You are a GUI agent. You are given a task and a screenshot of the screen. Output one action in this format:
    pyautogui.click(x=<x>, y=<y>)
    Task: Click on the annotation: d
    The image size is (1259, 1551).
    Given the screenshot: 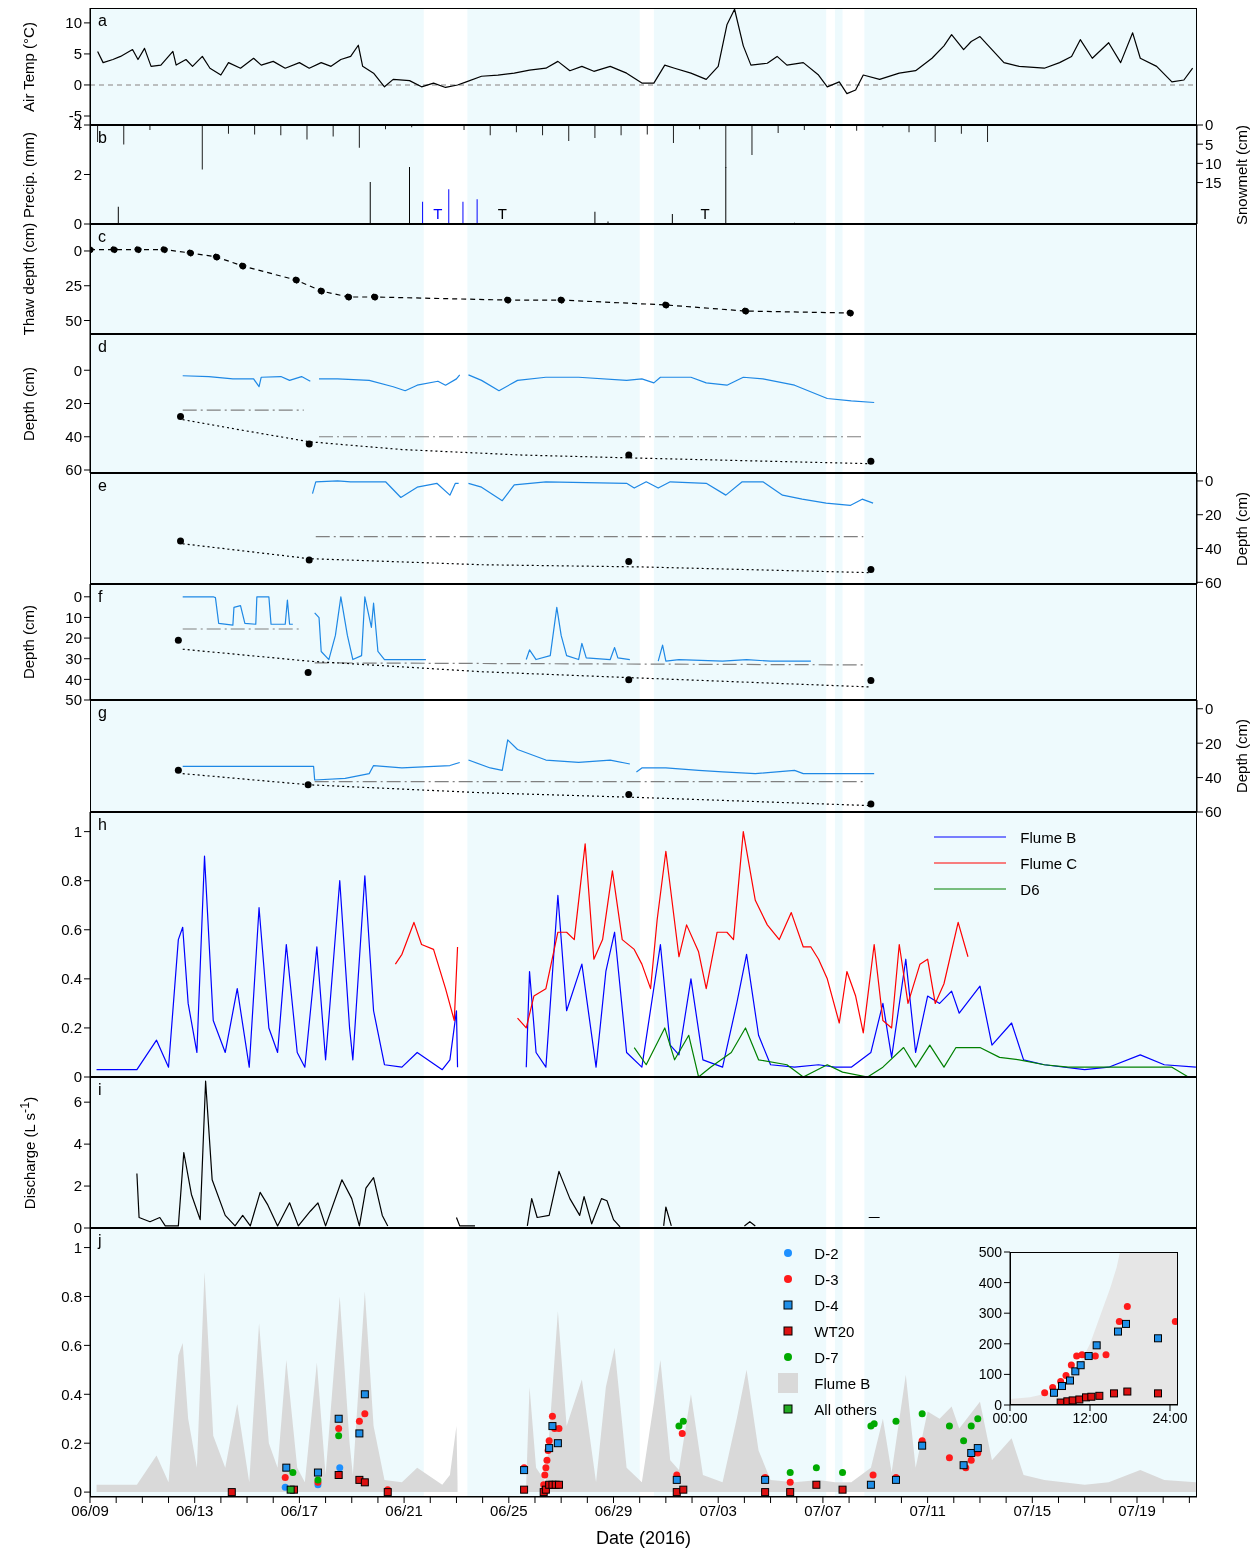 What is the action you would take?
    pyautogui.click(x=102, y=347)
    